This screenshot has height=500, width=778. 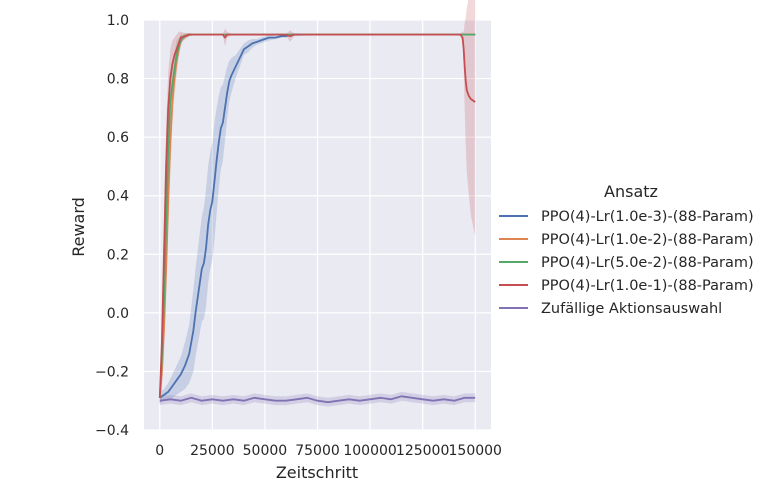 I want to click on y-tick-label: 0.8, so click(x=118, y=80).